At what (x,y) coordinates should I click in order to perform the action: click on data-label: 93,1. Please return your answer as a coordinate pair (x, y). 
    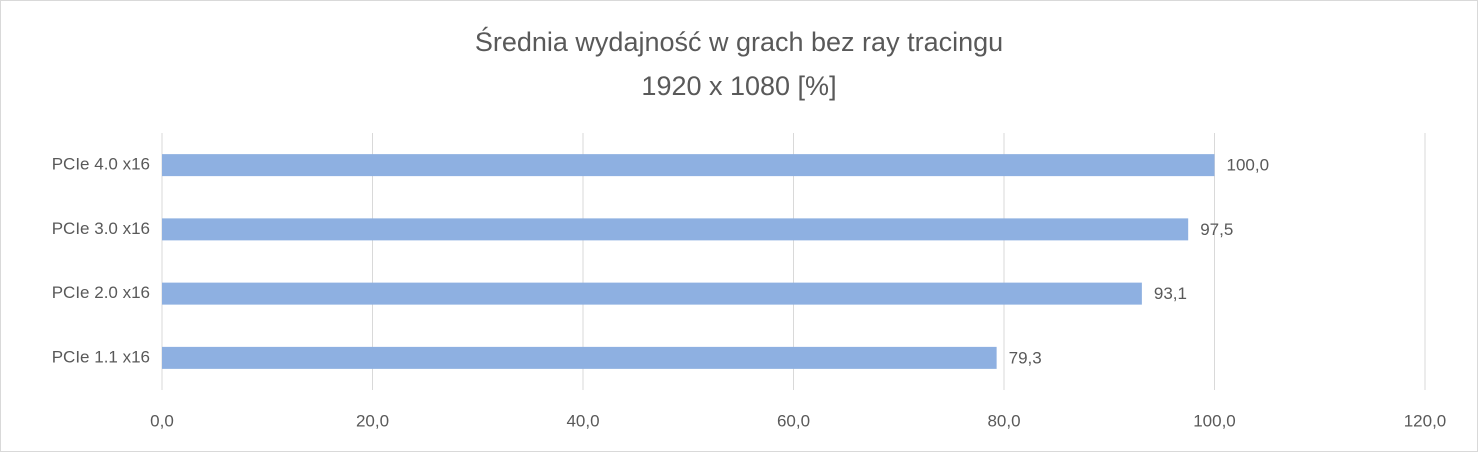
    Looking at the image, I should click on (1170, 293).